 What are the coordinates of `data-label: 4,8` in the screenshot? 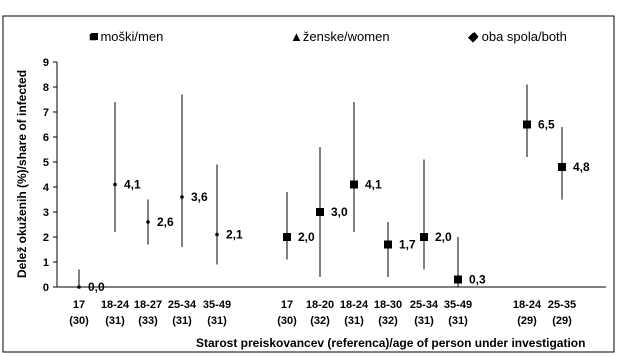 It's located at (581, 167).